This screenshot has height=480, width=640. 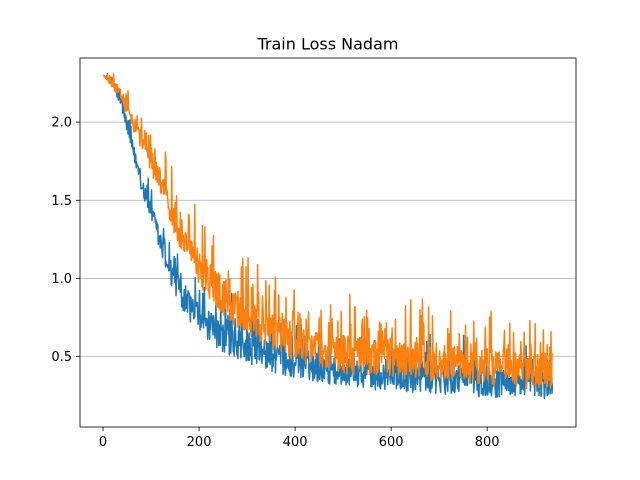 I want to click on y-tick-label-2: 1.5, so click(x=61, y=201).